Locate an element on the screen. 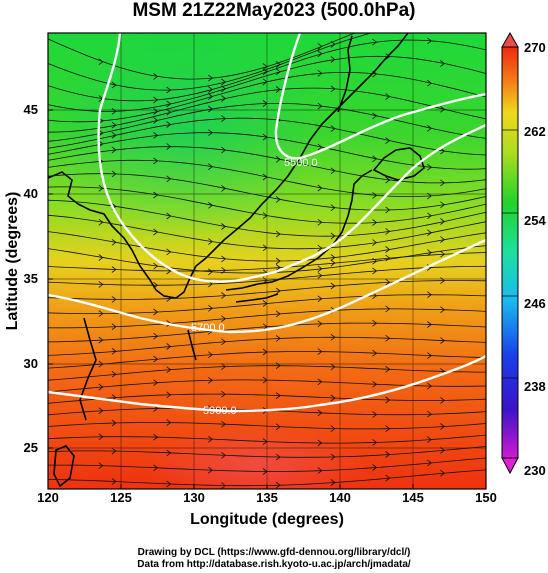 The image size is (548, 573). contour-label-5900: 5900.0 is located at coordinates (220, 411).